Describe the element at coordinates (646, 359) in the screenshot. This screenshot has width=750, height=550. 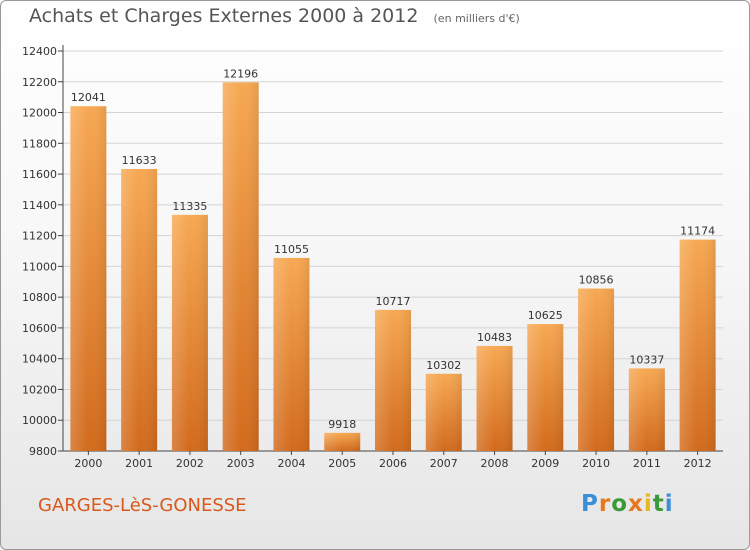
I see `data-label: 10337` at that location.